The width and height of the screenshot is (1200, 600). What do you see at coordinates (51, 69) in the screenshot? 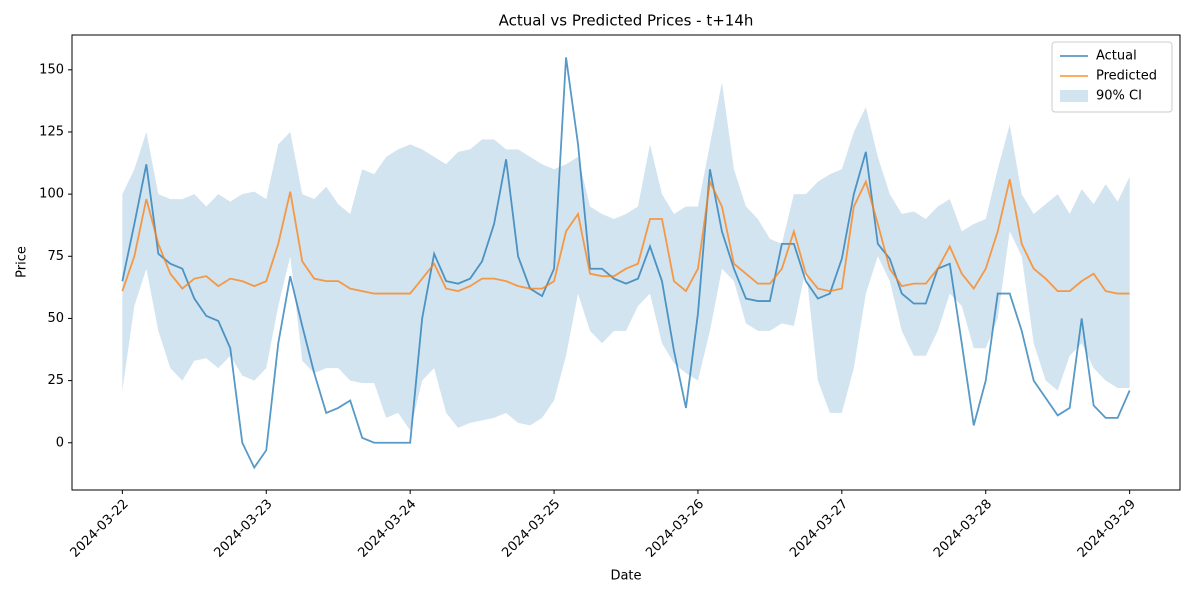
I see `y-tick-label: 150` at bounding box center [51, 69].